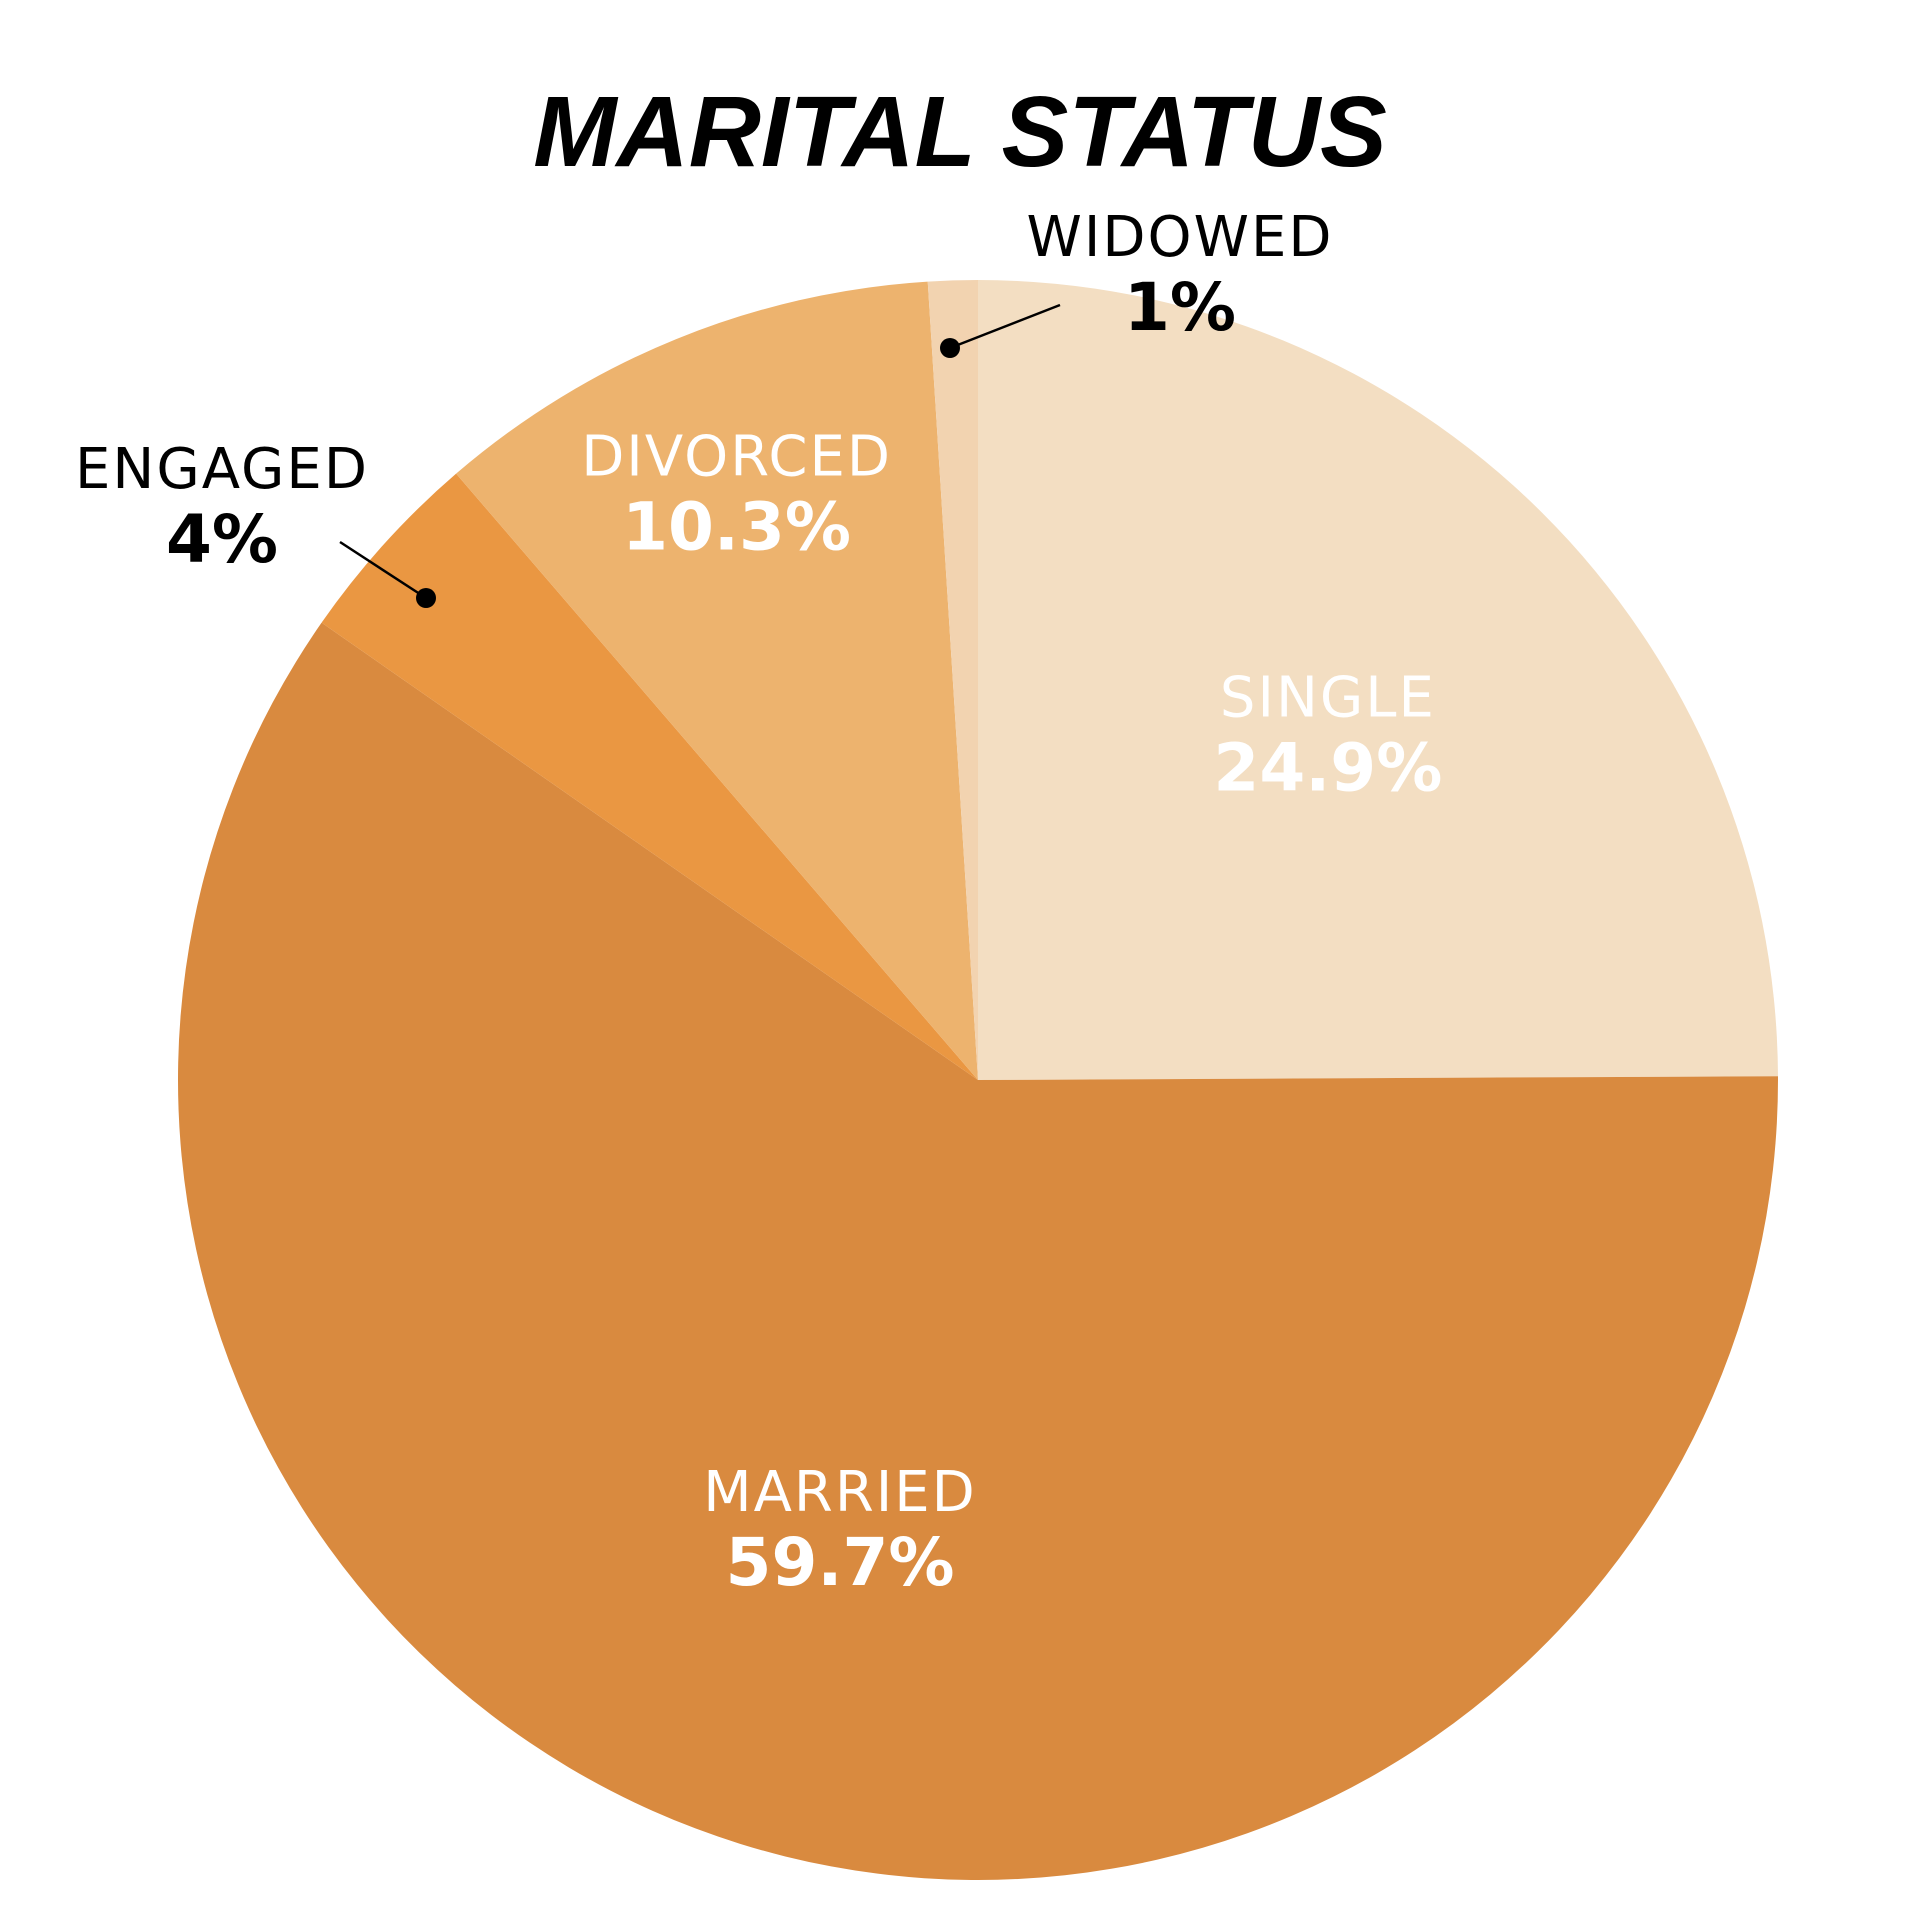 This screenshot has height=1920, width=1920. What do you see at coordinates (952, 680) in the screenshot?
I see `pie-slice-widowed` at bounding box center [952, 680].